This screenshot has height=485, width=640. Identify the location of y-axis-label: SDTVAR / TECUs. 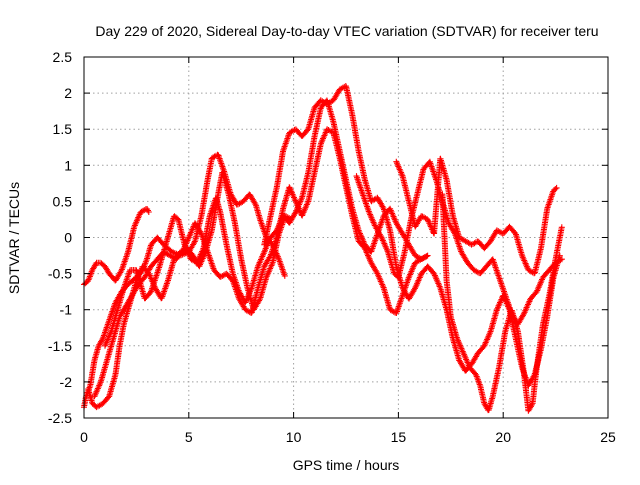
(14, 238).